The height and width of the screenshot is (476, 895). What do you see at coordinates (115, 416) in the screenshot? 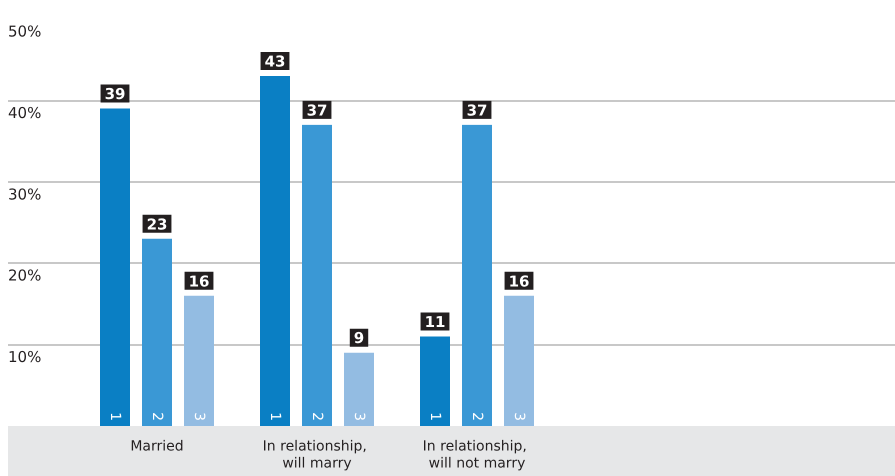
I see `series-label: 1` at bounding box center [115, 416].